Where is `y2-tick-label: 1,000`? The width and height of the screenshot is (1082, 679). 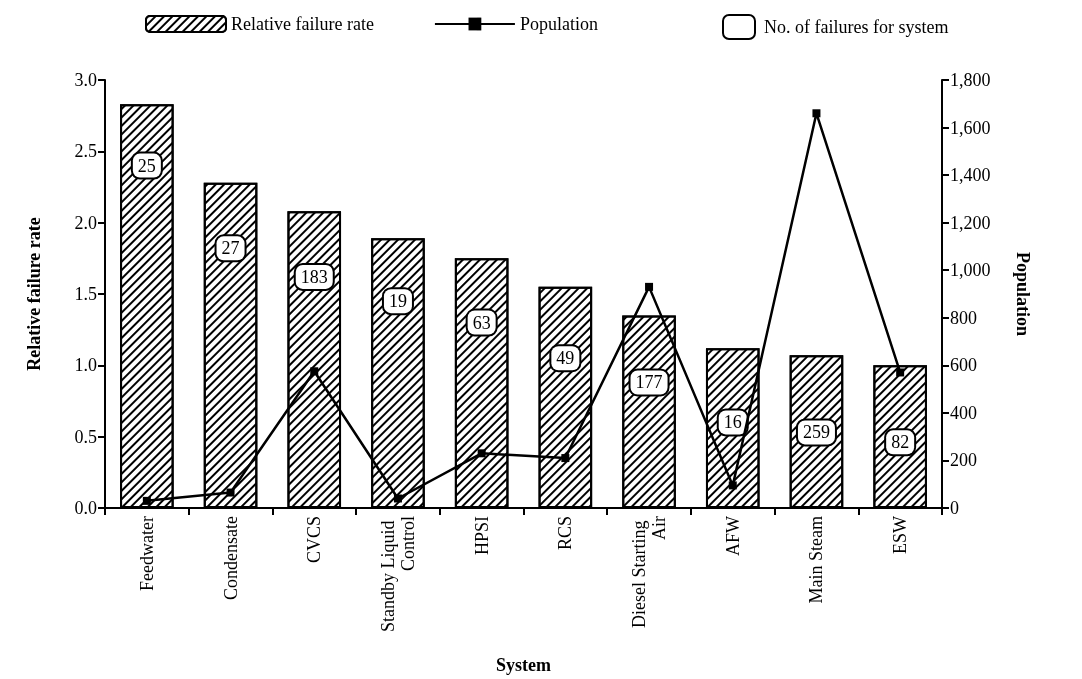 y2-tick-label: 1,000 is located at coordinates (970, 270).